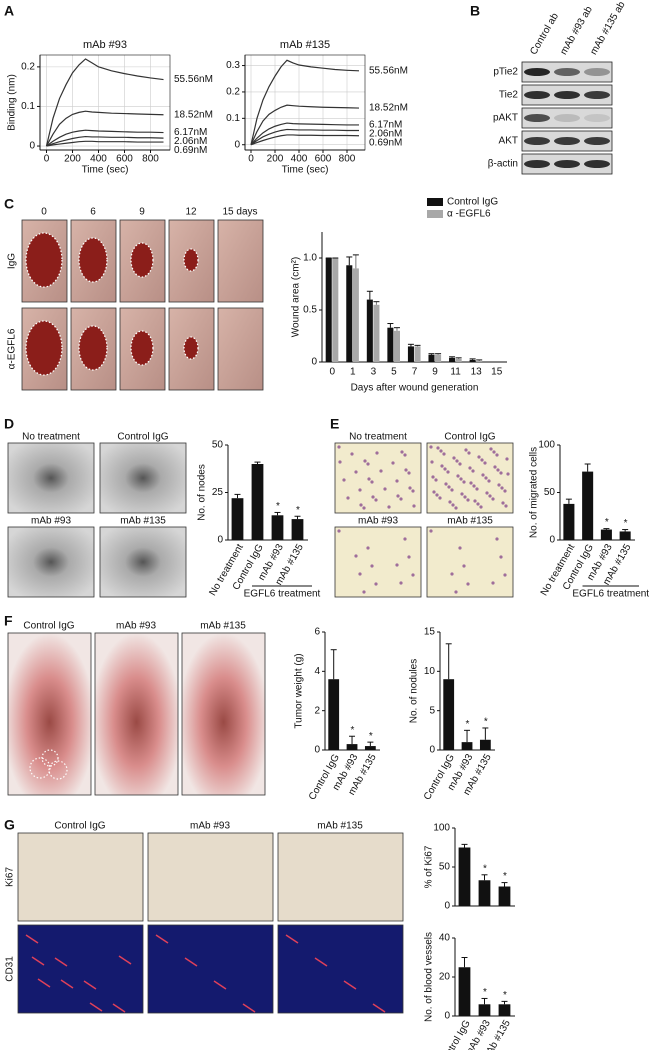 This screenshot has height=1050, width=661. What do you see at coordinates (388, 108) in the screenshot?
I see `series-label: 18.52nM` at bounding box center [388, 108].